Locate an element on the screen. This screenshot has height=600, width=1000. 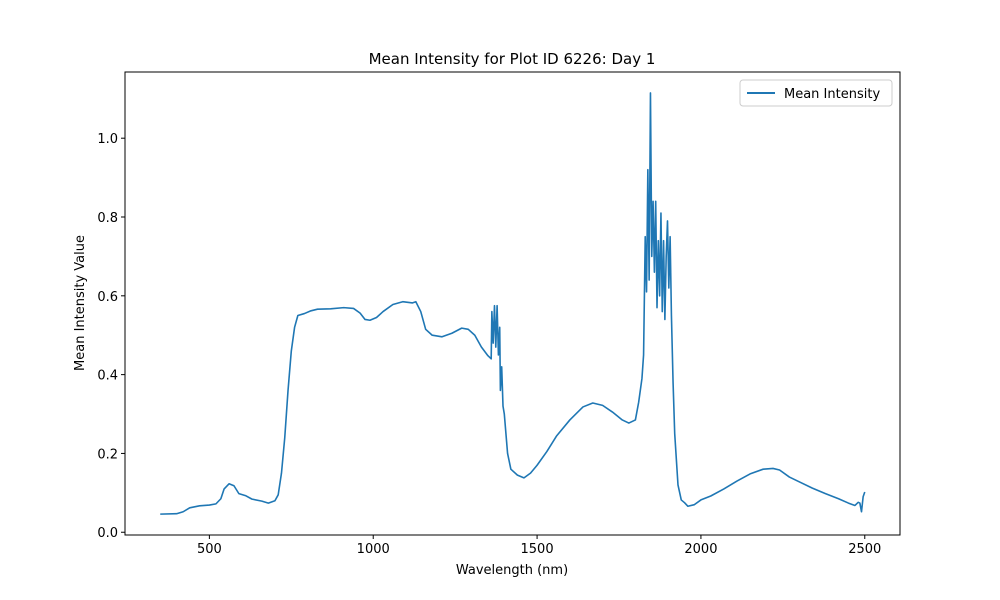
y-tick-label: 1.0 is located at coordinates (107, 139).